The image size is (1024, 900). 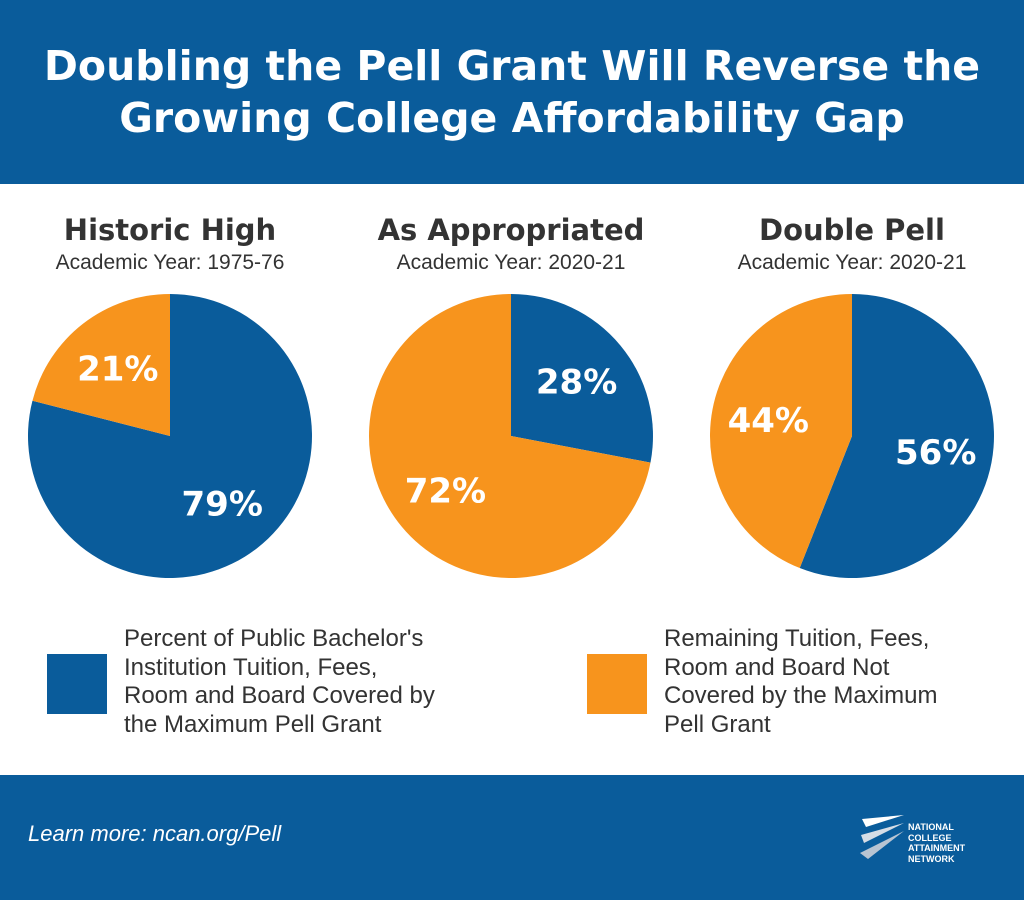 What do you see at coordinates (117, 370) in the screenshot?
I see `pie-slice-label: 21%` at bounding box center [117, 370].